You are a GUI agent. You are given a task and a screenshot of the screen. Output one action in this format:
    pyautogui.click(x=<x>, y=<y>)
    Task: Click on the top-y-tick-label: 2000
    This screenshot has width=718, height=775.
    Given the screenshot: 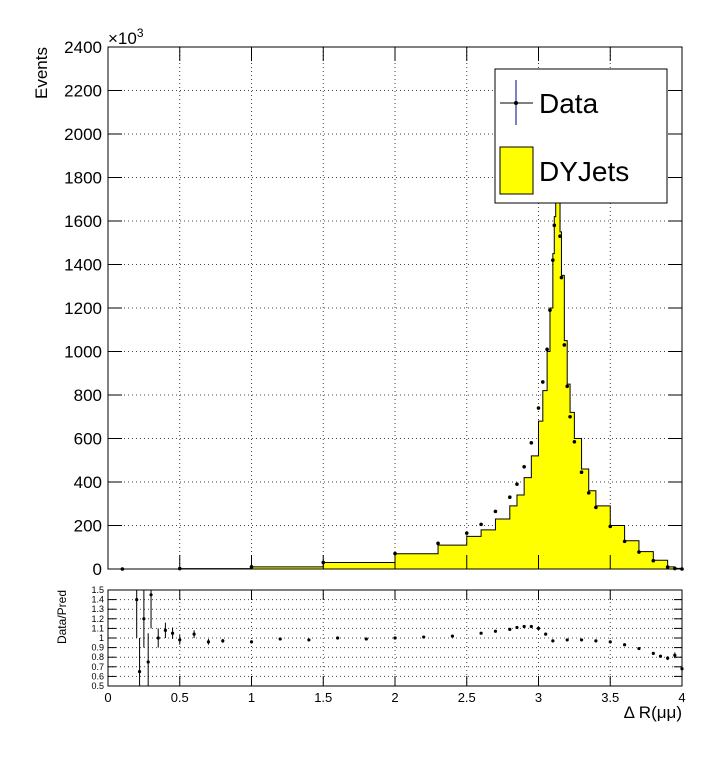 What is the action you would take?
    pyautogui.click(x=83, y=134)
    